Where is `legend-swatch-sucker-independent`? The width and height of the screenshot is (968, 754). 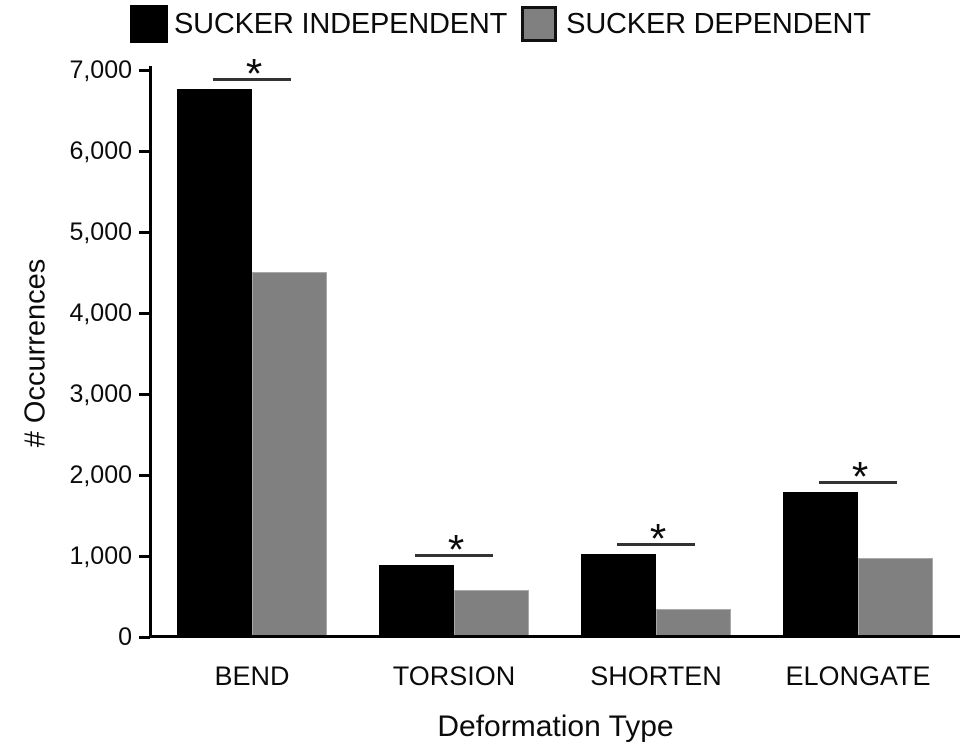
legend-swatch-sucker-independent is located at coordinates (149, 24).